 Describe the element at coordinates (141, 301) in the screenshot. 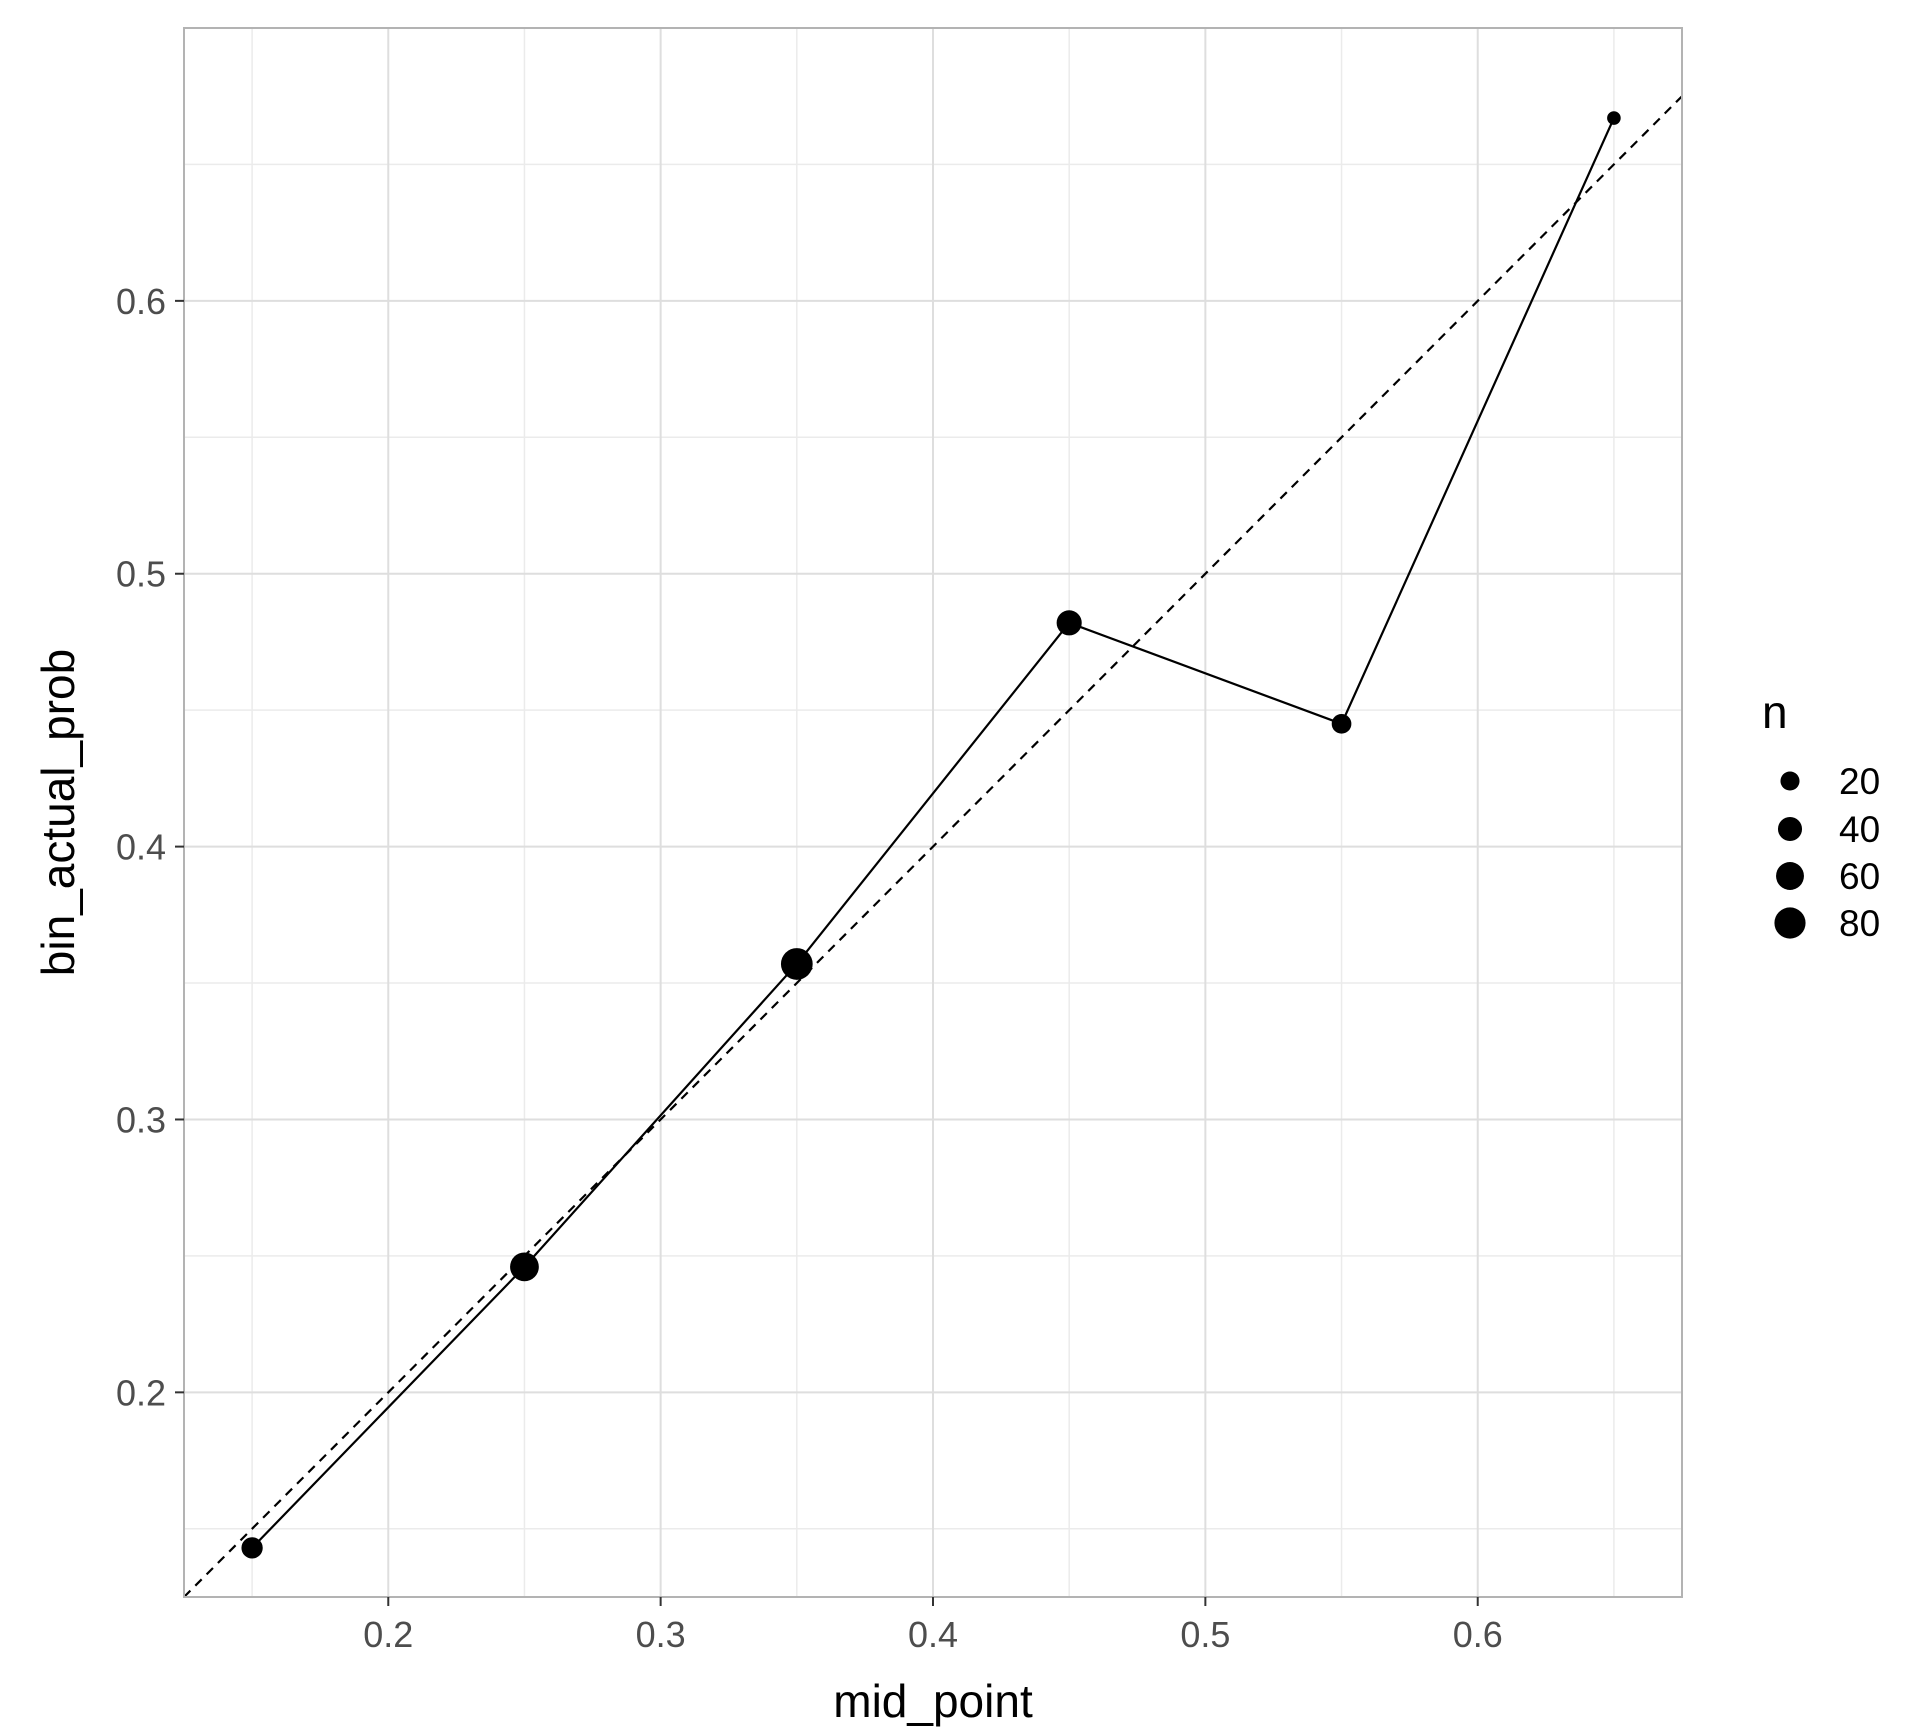

I see `y-tick-label: 0.6` at that location.